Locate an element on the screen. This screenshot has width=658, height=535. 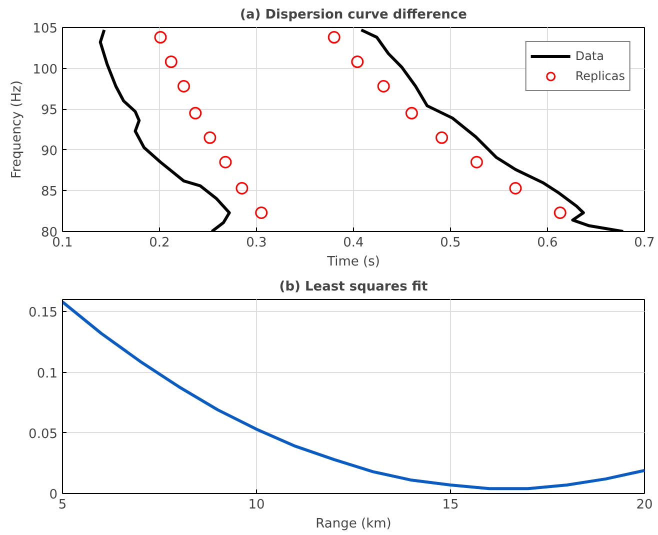
y-axis-title: Frequency (Hz) is located at coordinates (17, 129).